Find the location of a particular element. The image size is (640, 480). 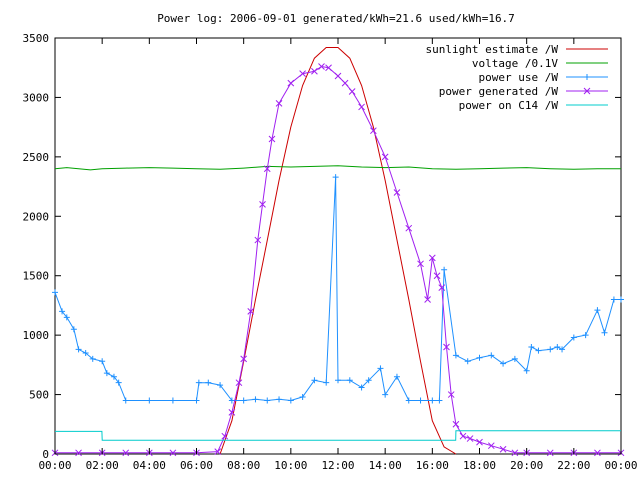

x-tick-label: 12:00 is located at coordinates (337, 465).